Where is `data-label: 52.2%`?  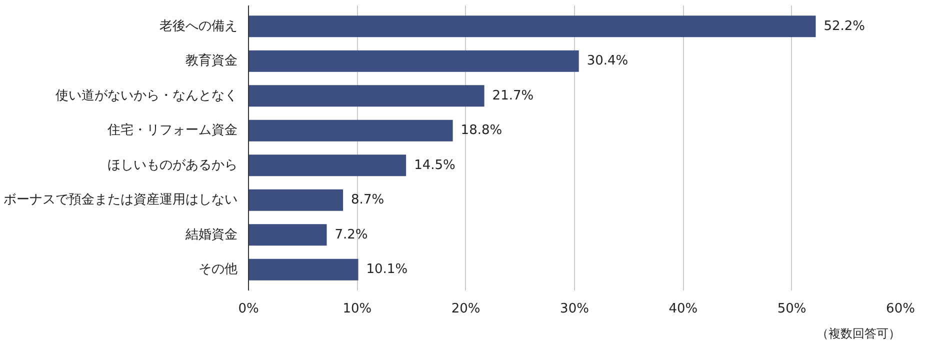
data-label: 52.2% is located at coordinates (845, 26).